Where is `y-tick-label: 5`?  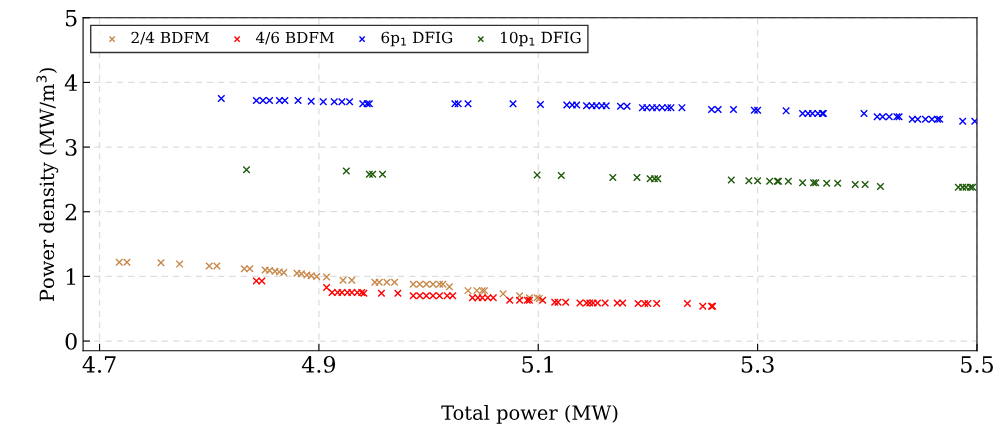 y-tick-label: 5 is located at coordinates (71, 18).